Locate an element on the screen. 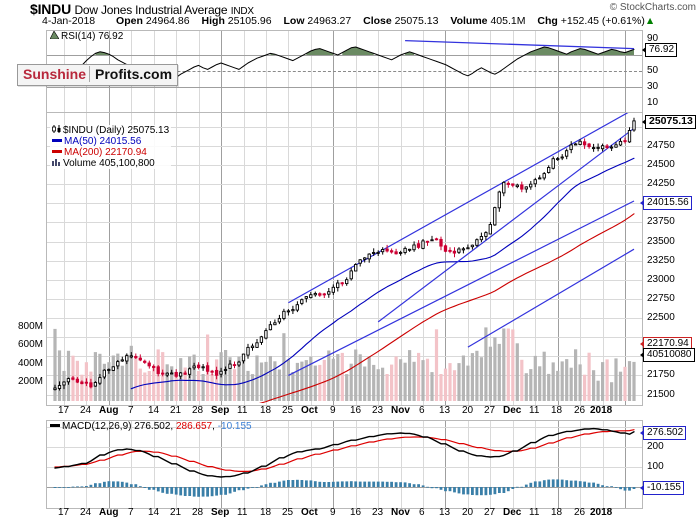 The image size is (700, 530). close-label: Close is located at coordinates (377, 21).